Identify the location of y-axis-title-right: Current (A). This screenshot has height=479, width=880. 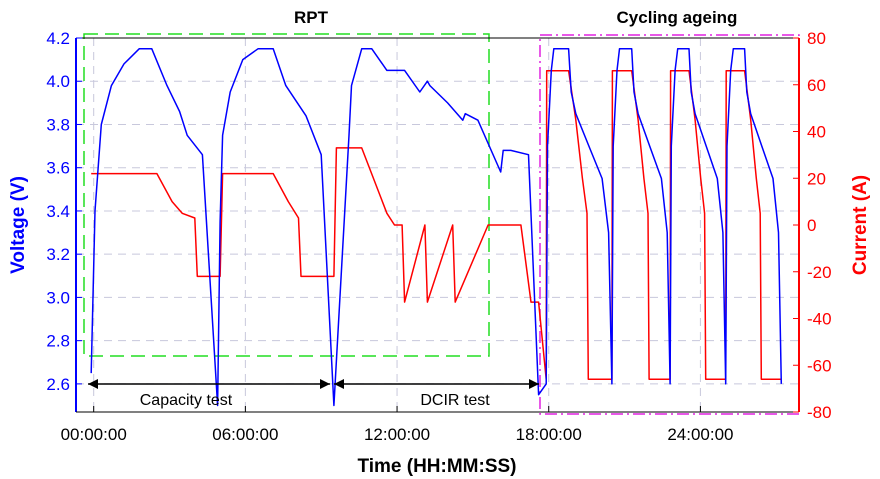
(860, 225).